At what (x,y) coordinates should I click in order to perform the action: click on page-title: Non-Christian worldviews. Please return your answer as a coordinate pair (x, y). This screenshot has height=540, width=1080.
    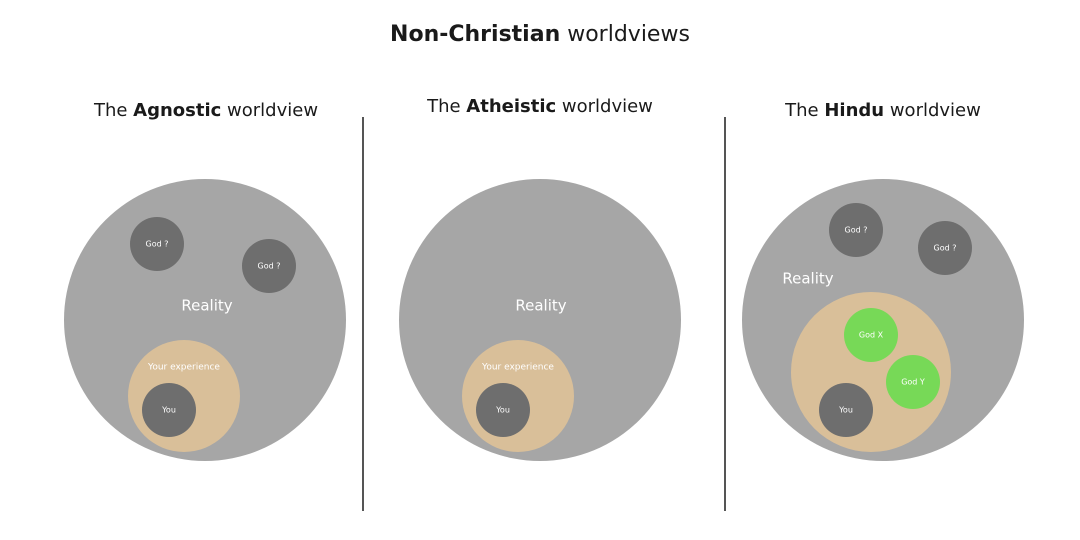
    Looking at the image, I should click on (540, 34).